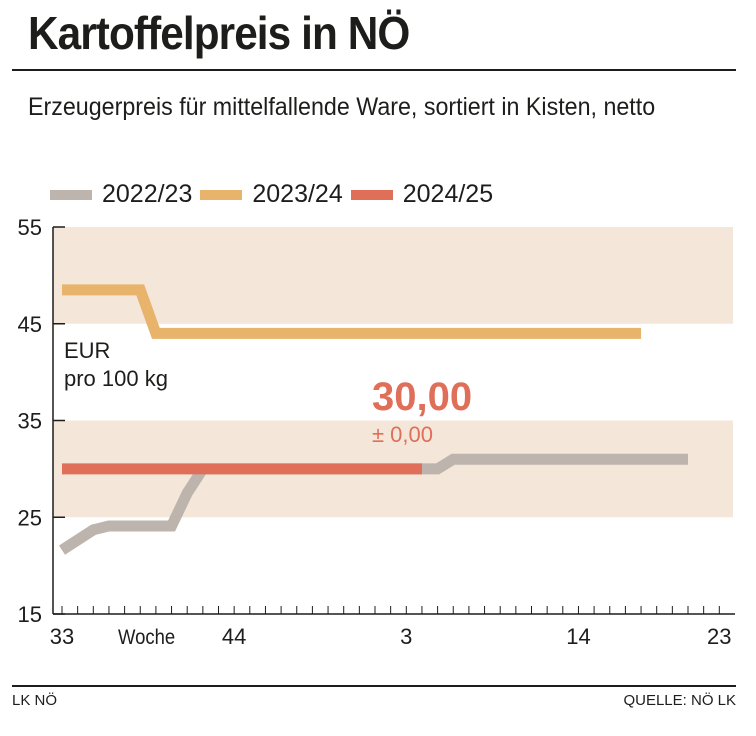  Describe the element at coordinates (30, 421) in the screenshot. I see `y-tick-label: 35` at that location.